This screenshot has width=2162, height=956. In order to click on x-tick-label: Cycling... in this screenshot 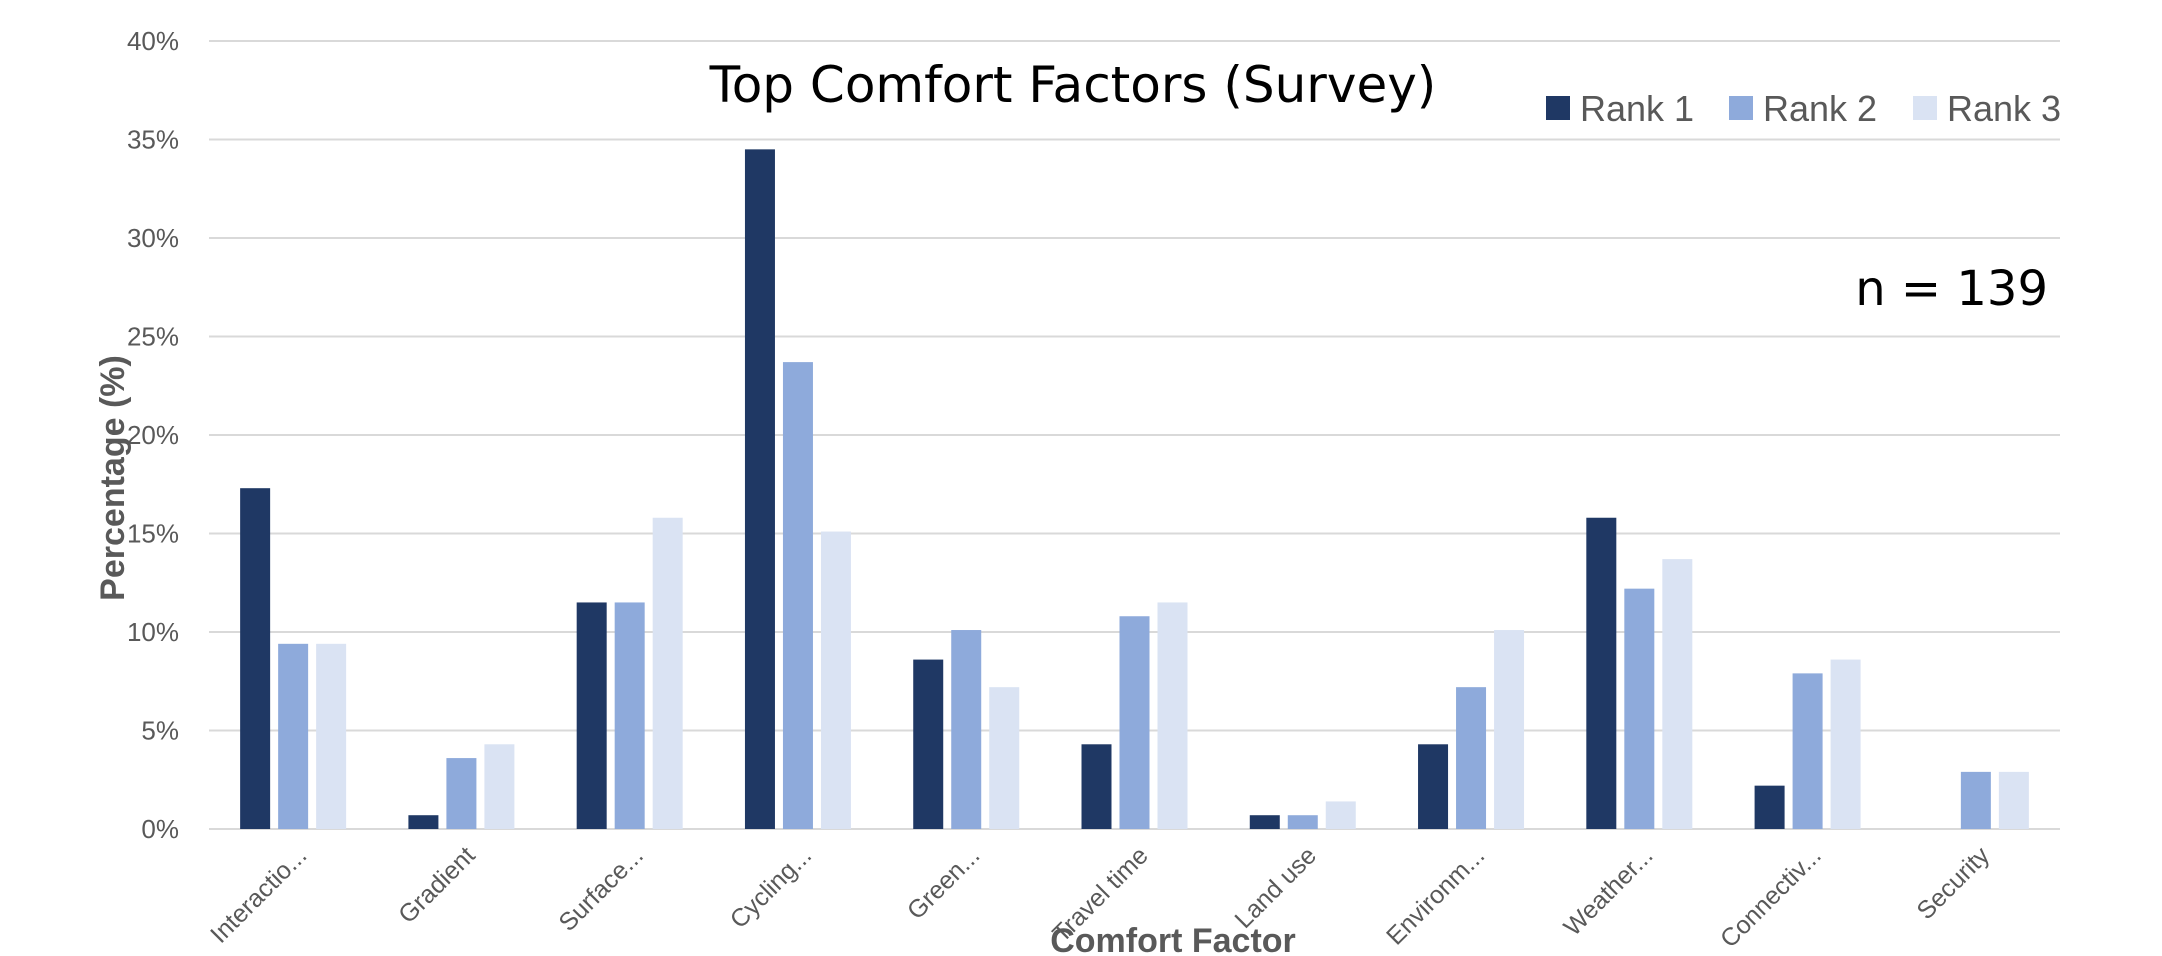, I will do `click(771, 887)`.